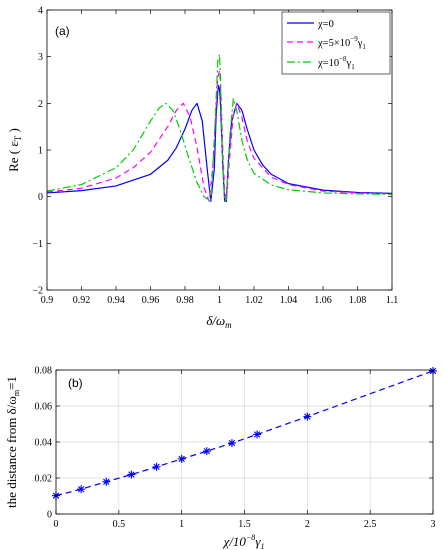 The image size is (444, 550). What do you see at coordinates (75, 383) in the screenshot?
I see `chart-b-panel-label: (b)` at bounding box center [75, 383].